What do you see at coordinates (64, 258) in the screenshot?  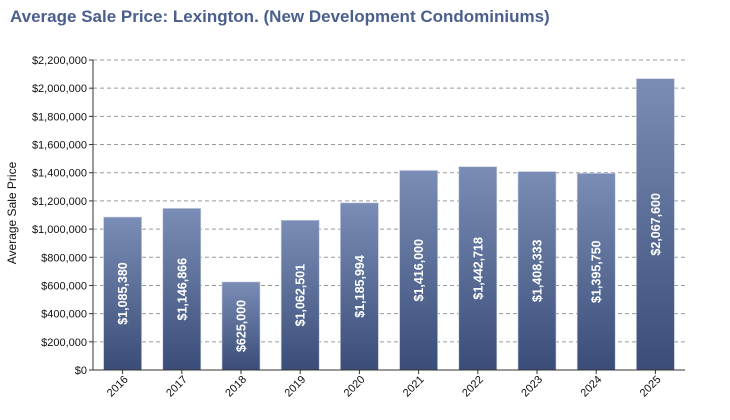 I see `y-tick-label: $800,000` at bounding box center [64, 258].